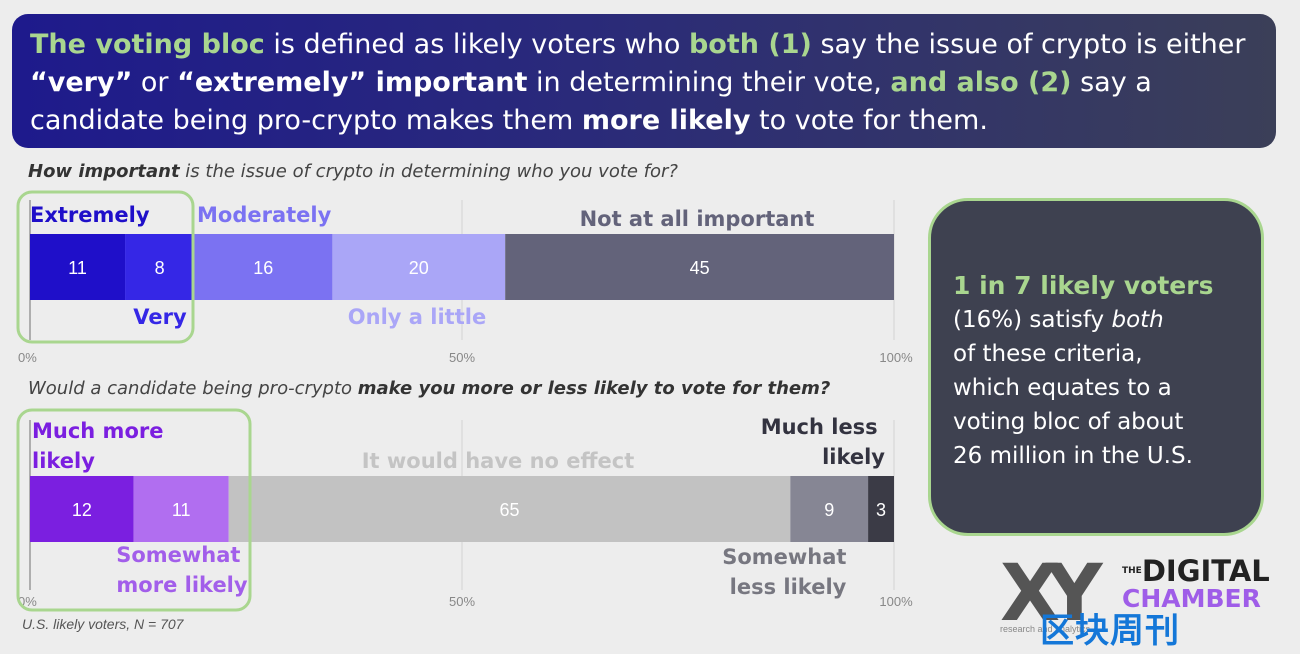  Describe the element at coordinates (1062, 388) in the screenshot. I see `callout-line: which equates to a` at that location.